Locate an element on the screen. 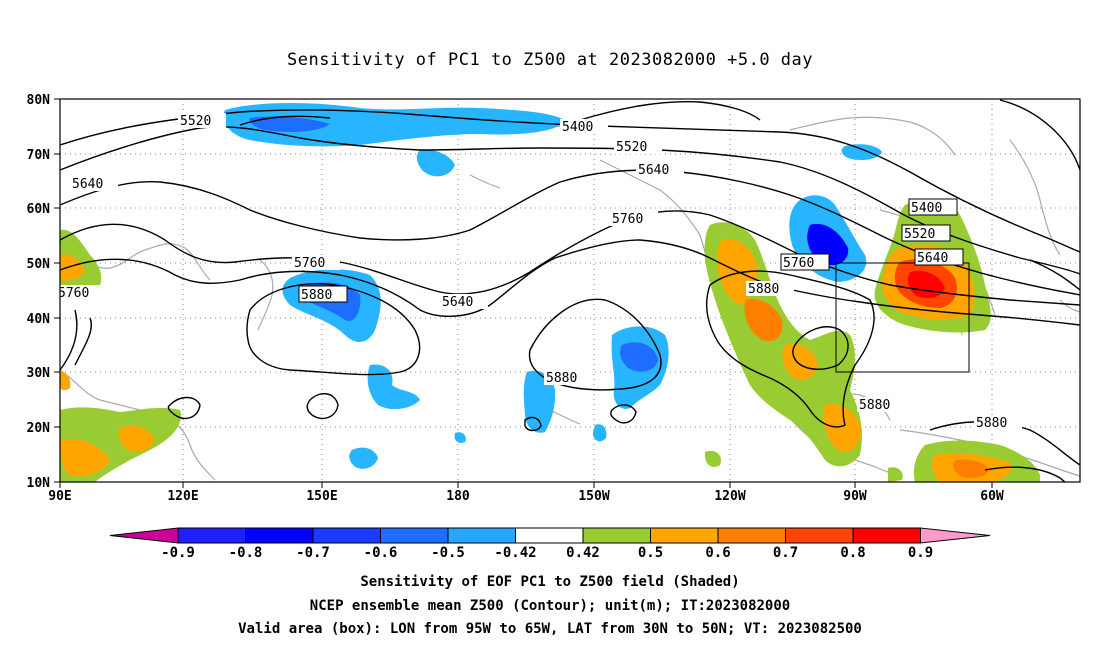 The height and width of the screenshot is (650, 1100). lon-tick-label: 120E is located at coordinates (182, 496).